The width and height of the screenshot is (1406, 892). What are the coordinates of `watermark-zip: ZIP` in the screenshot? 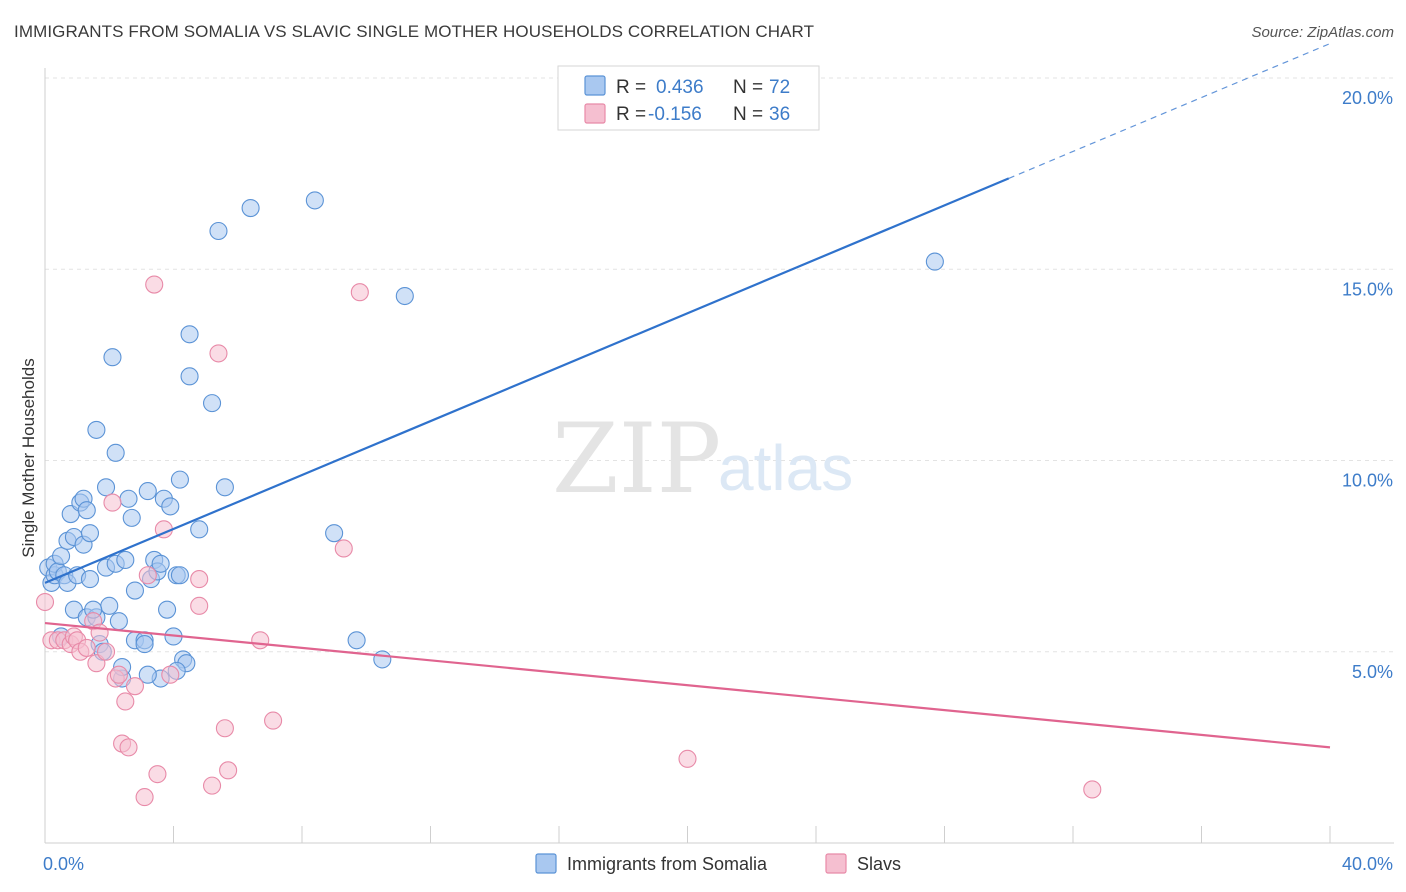 It's located at (636, 459).